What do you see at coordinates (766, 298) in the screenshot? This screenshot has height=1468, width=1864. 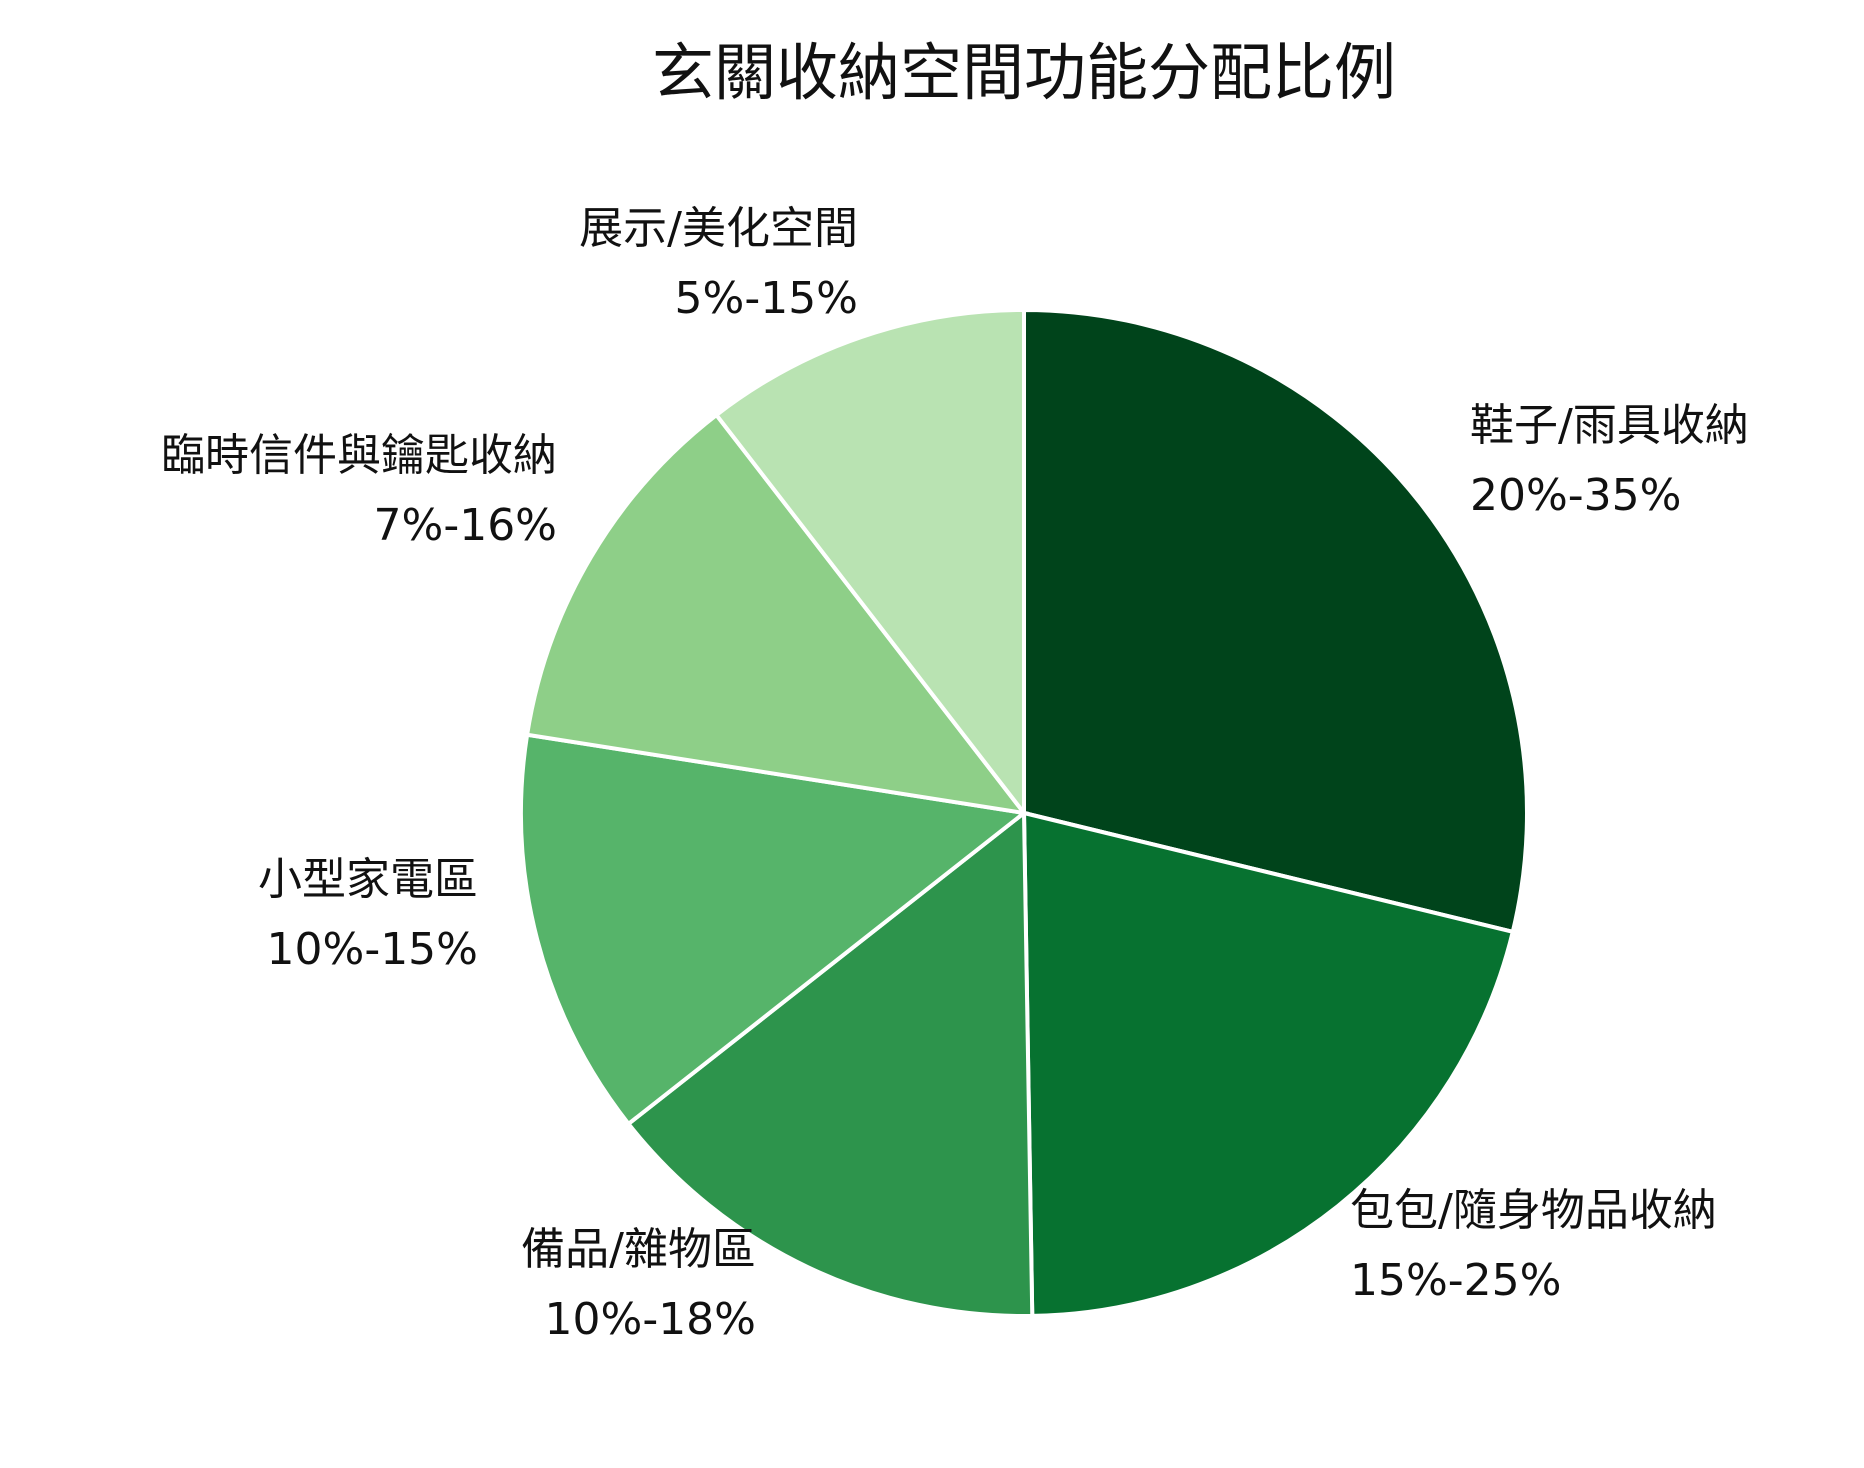 I see `slice-range-label: 5%-15%` at bounding box center [766, 298].